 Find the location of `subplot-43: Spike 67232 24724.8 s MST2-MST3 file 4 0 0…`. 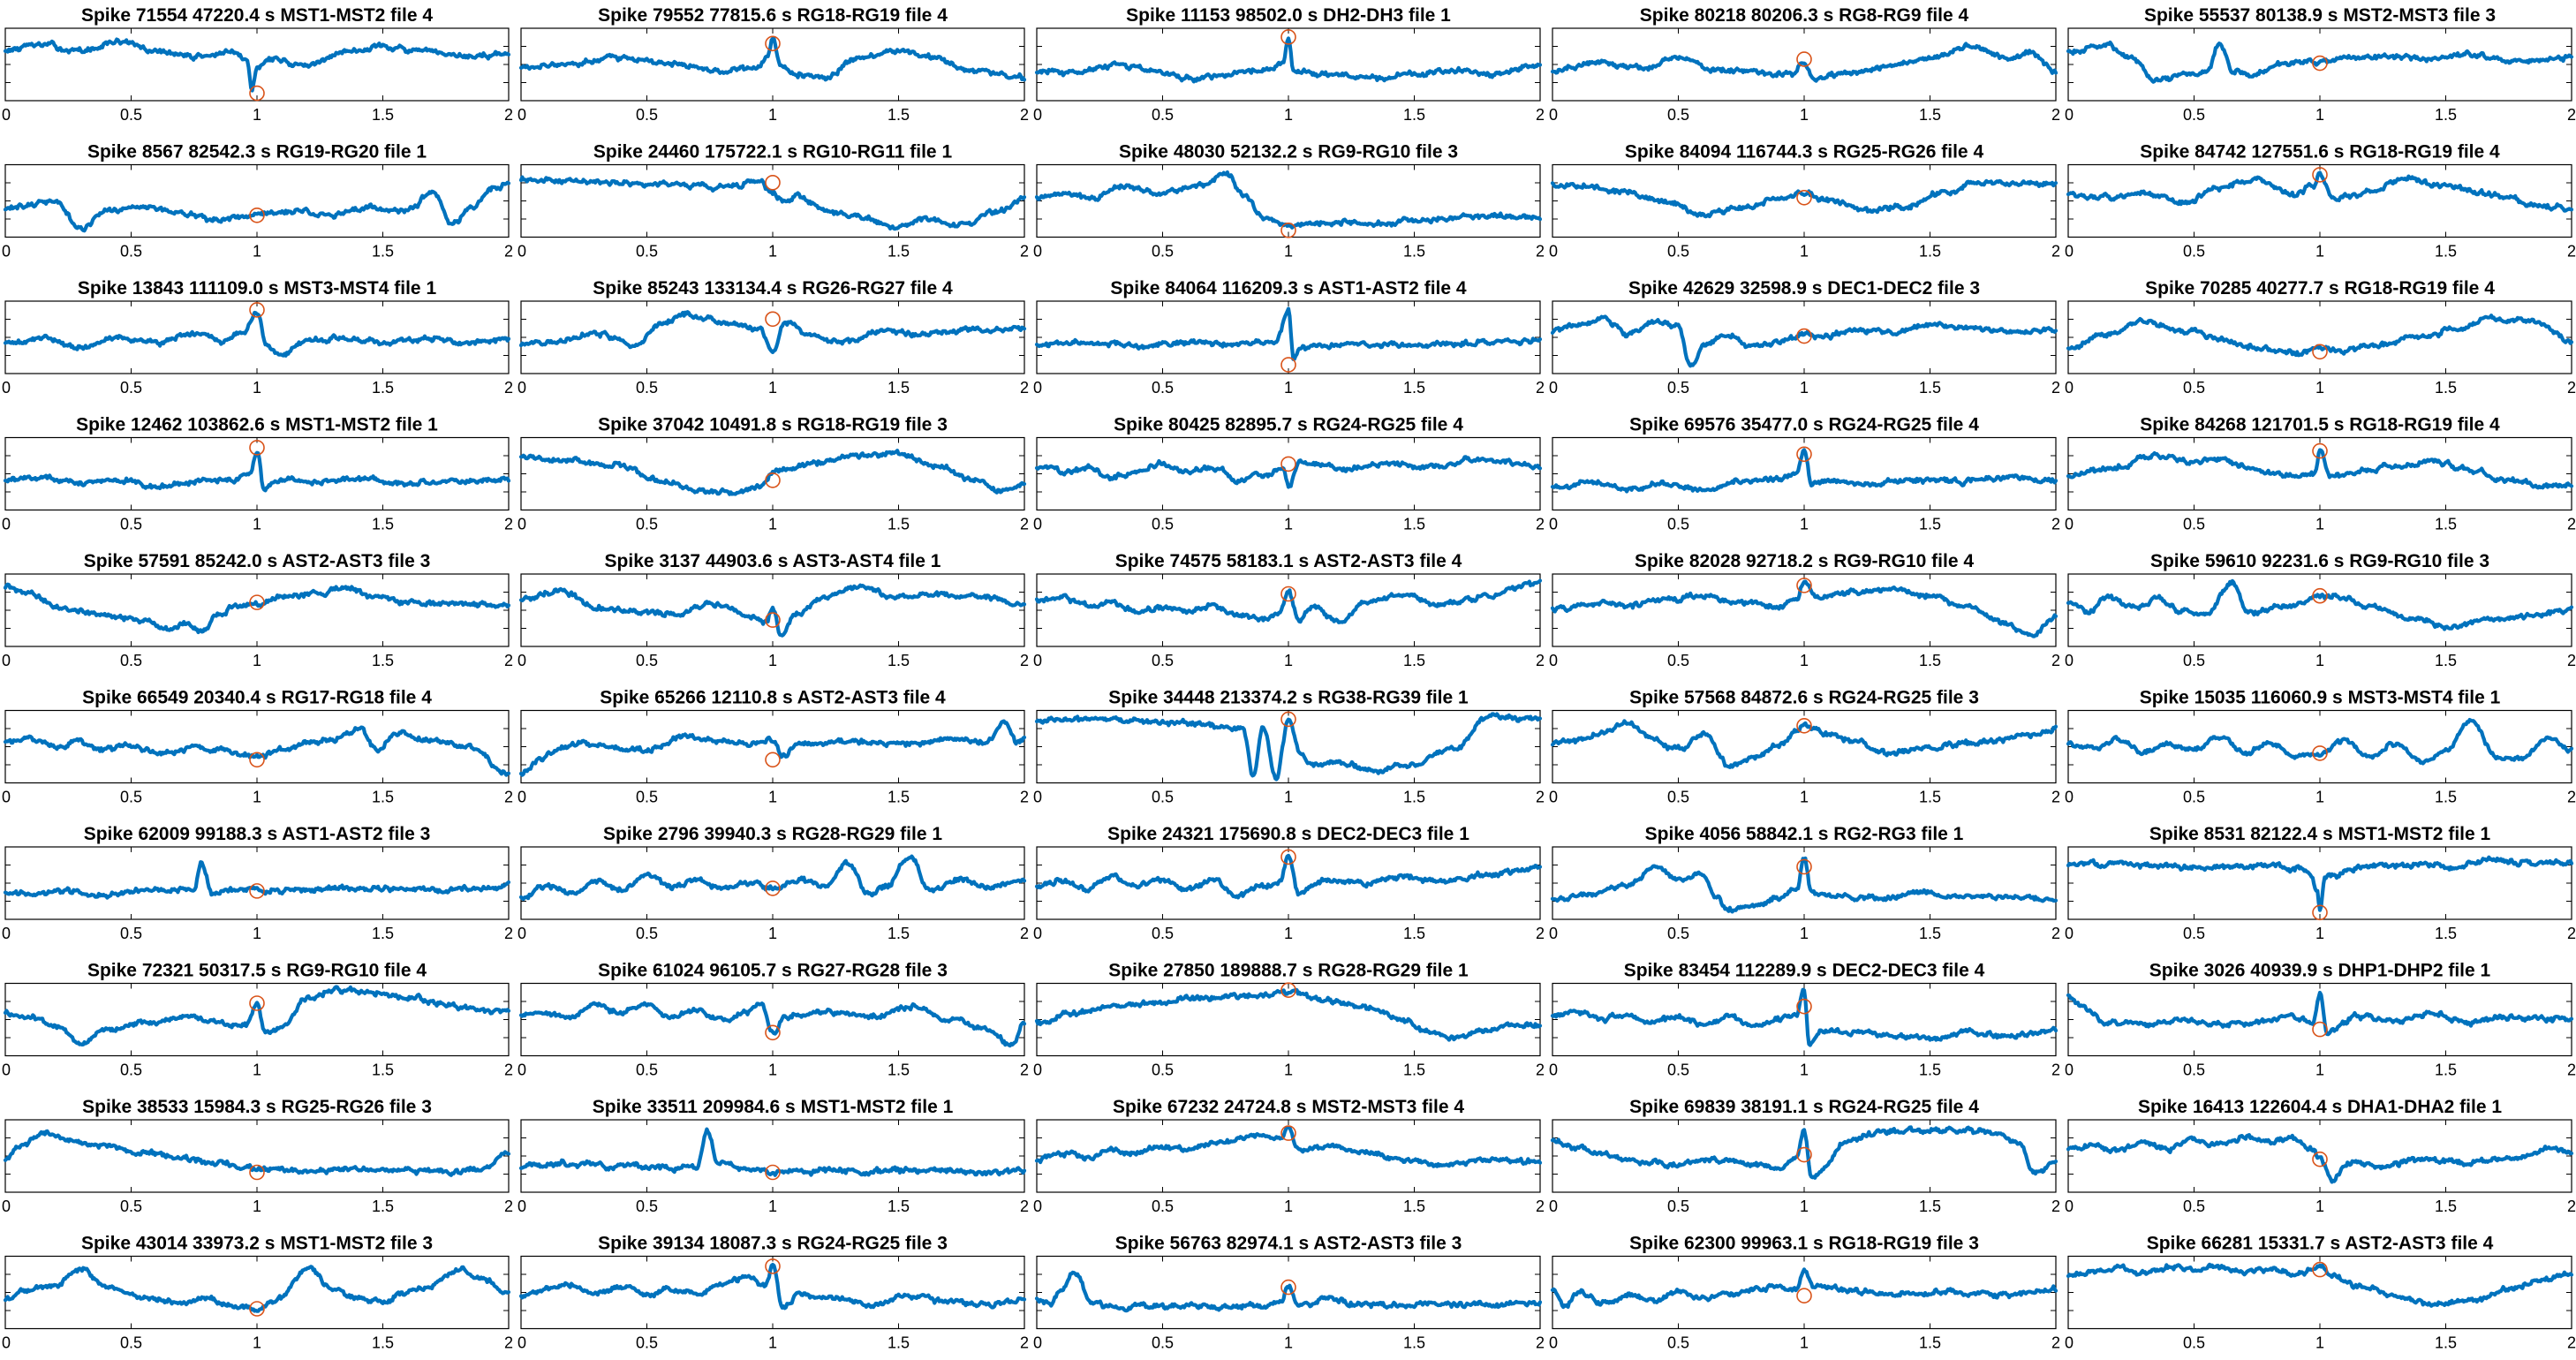

subplot-43: Spike 67232 24724.8 s MST2-MST3 file 4 0 0… is located at coordinates (1289, 1156).